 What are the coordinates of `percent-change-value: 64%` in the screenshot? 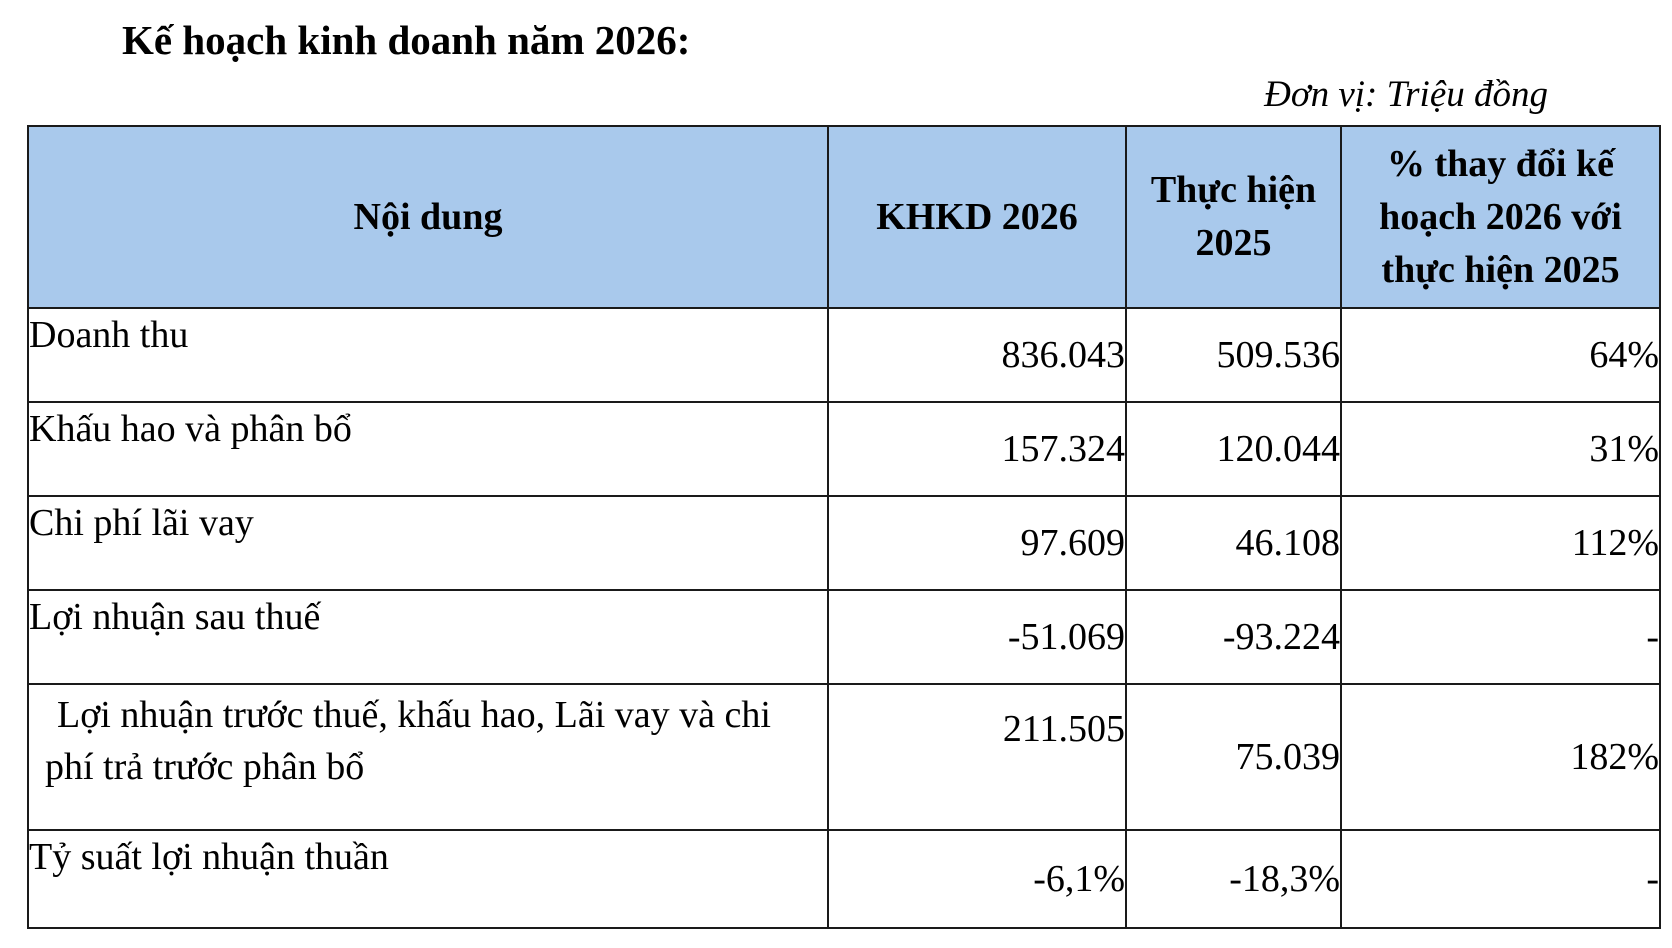 It's located at (1500, 355).